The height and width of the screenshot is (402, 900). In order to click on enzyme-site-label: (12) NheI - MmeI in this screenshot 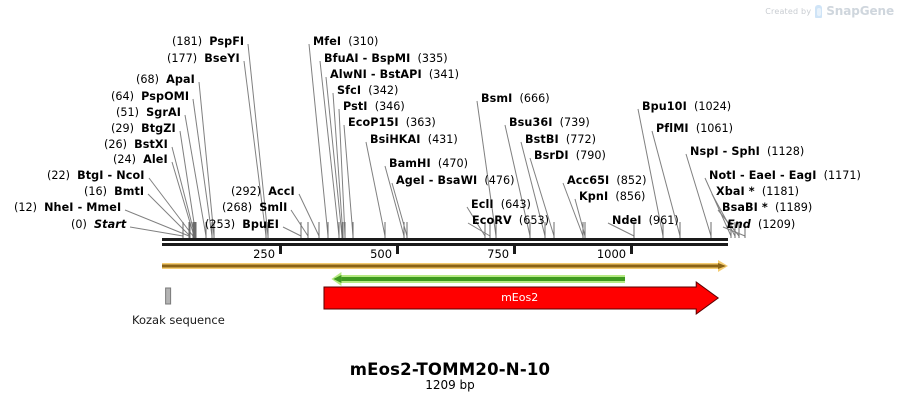, I will do `click(67, 208)`.